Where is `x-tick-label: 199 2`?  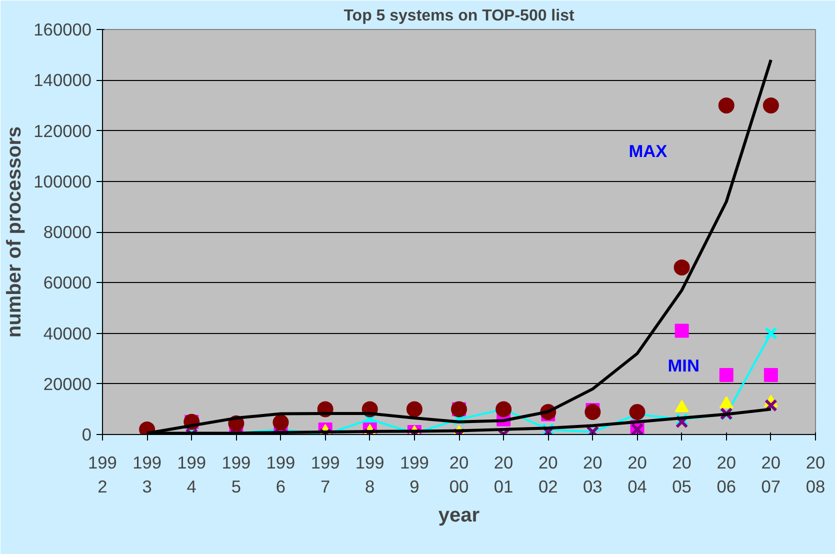
x-tick-label: 199 2 is located at coordinates (102, 474).